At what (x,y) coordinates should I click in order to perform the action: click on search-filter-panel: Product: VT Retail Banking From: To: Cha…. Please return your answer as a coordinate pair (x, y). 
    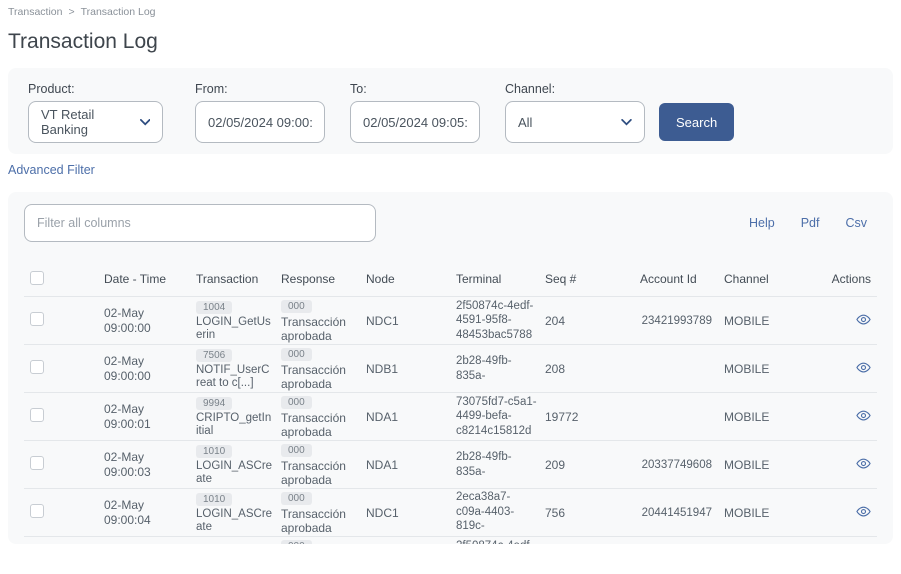
    Looking at the image, I should click on (450, 111).